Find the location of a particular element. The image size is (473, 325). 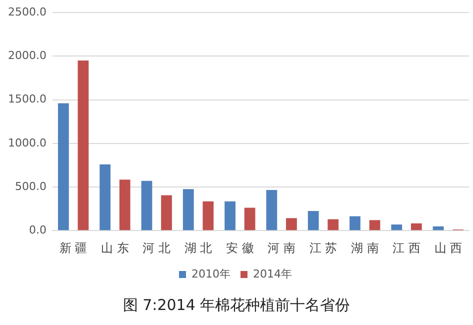

legend-label: 2010年 is located at coordinates (211, 273).